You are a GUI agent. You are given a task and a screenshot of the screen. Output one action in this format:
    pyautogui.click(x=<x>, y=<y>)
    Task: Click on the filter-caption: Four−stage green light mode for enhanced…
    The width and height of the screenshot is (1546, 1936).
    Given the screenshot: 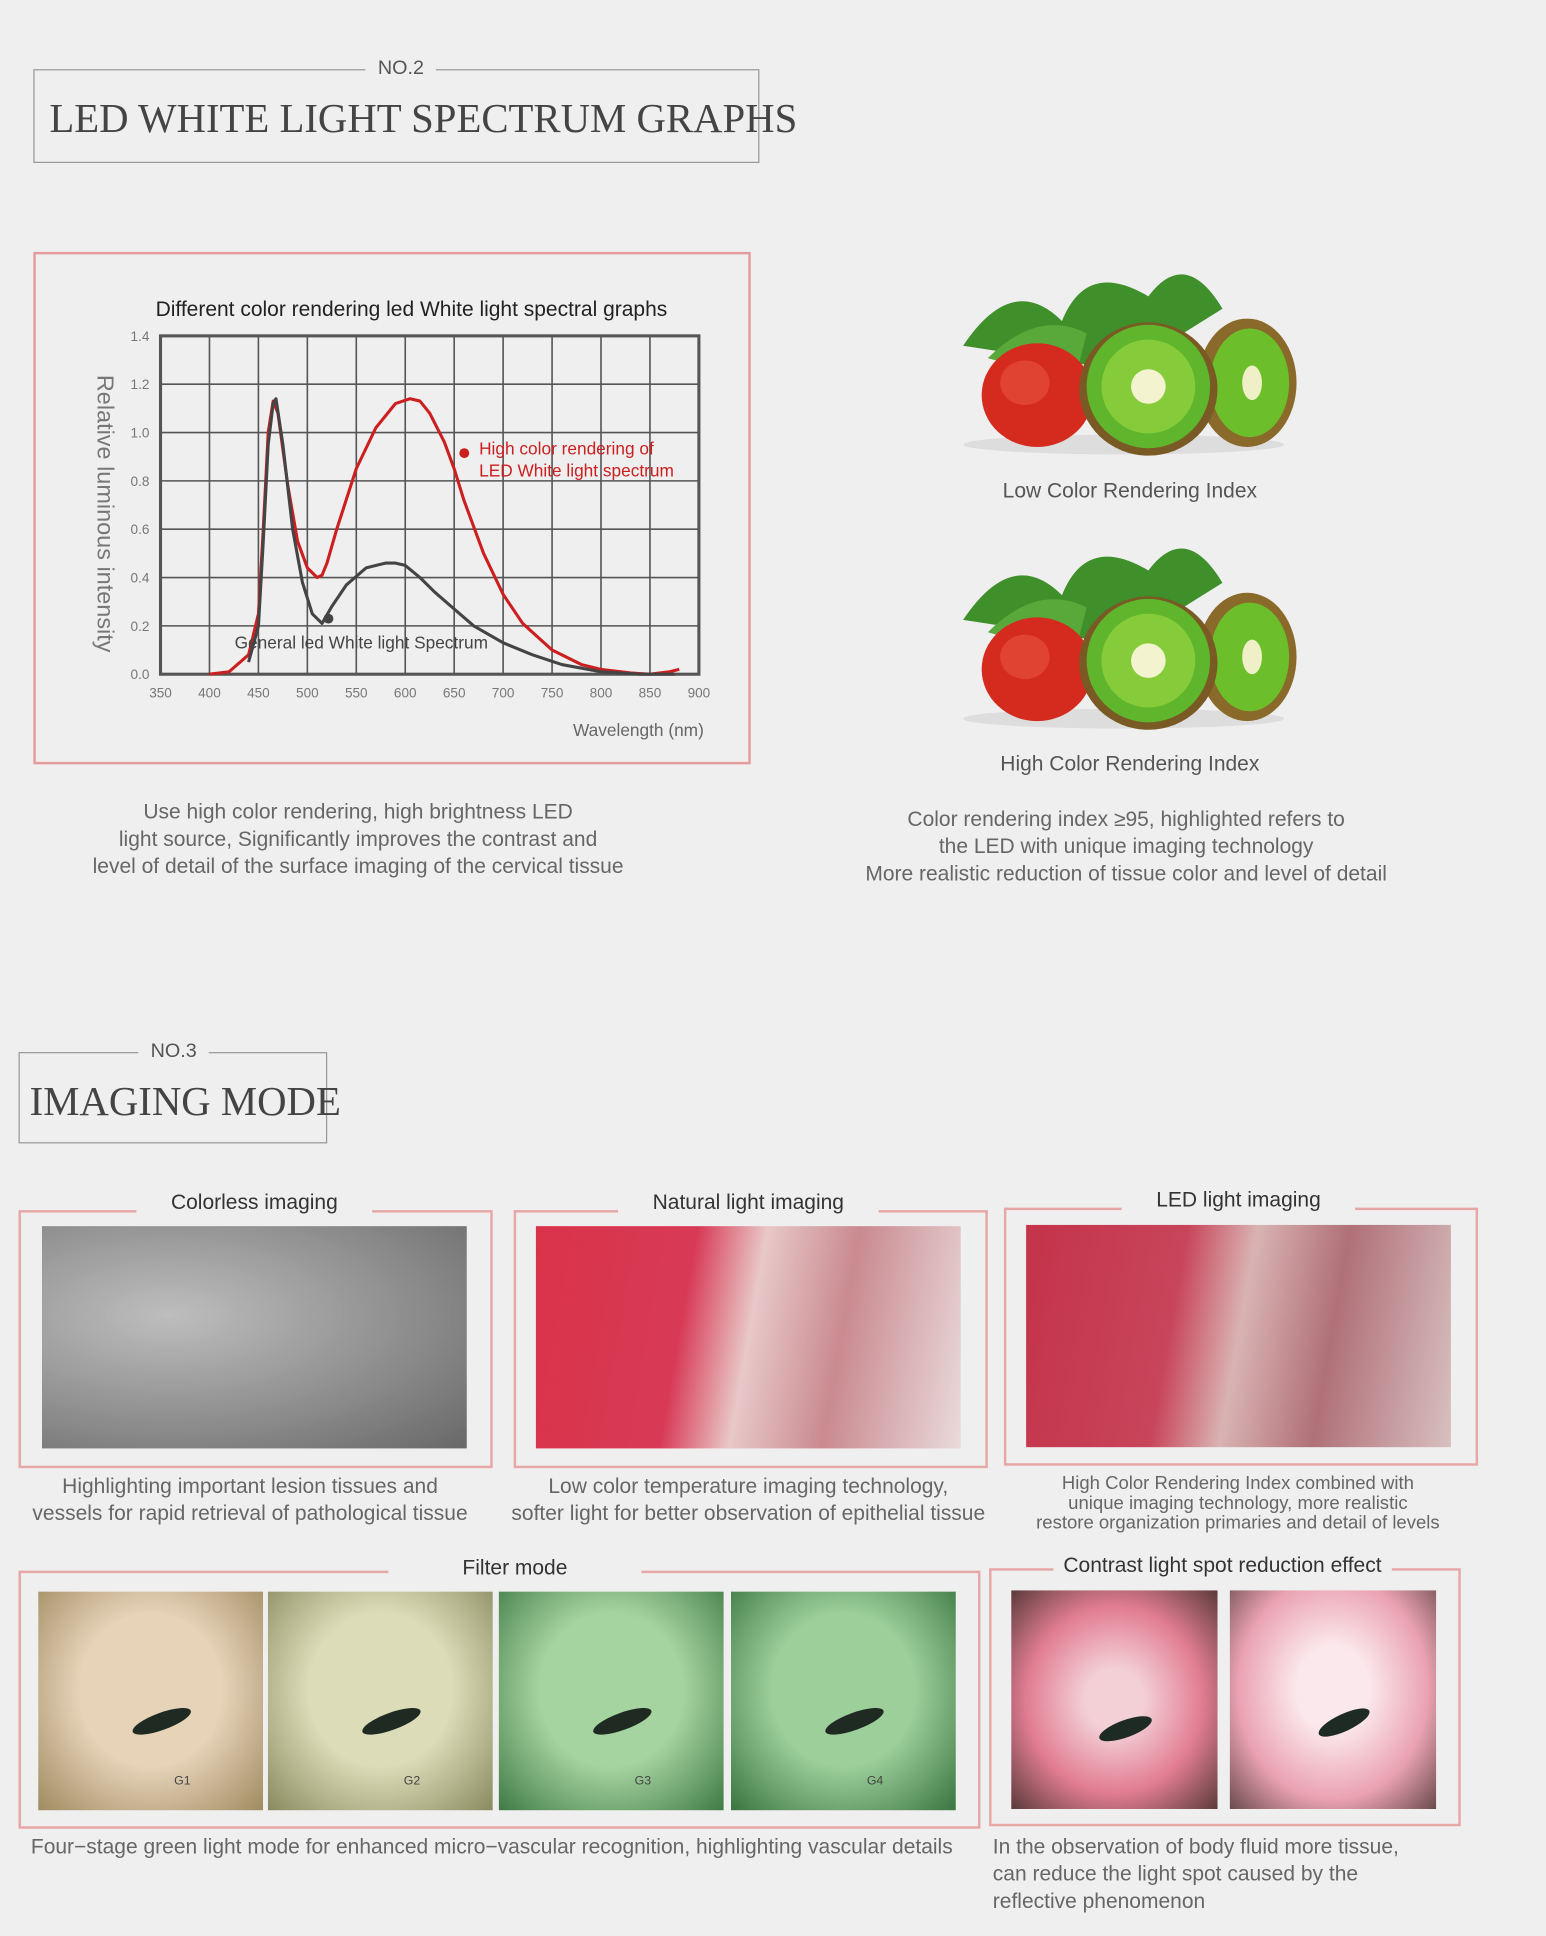 What is the action you would take?
    pyautogui.click(x=491, y=1846)
    